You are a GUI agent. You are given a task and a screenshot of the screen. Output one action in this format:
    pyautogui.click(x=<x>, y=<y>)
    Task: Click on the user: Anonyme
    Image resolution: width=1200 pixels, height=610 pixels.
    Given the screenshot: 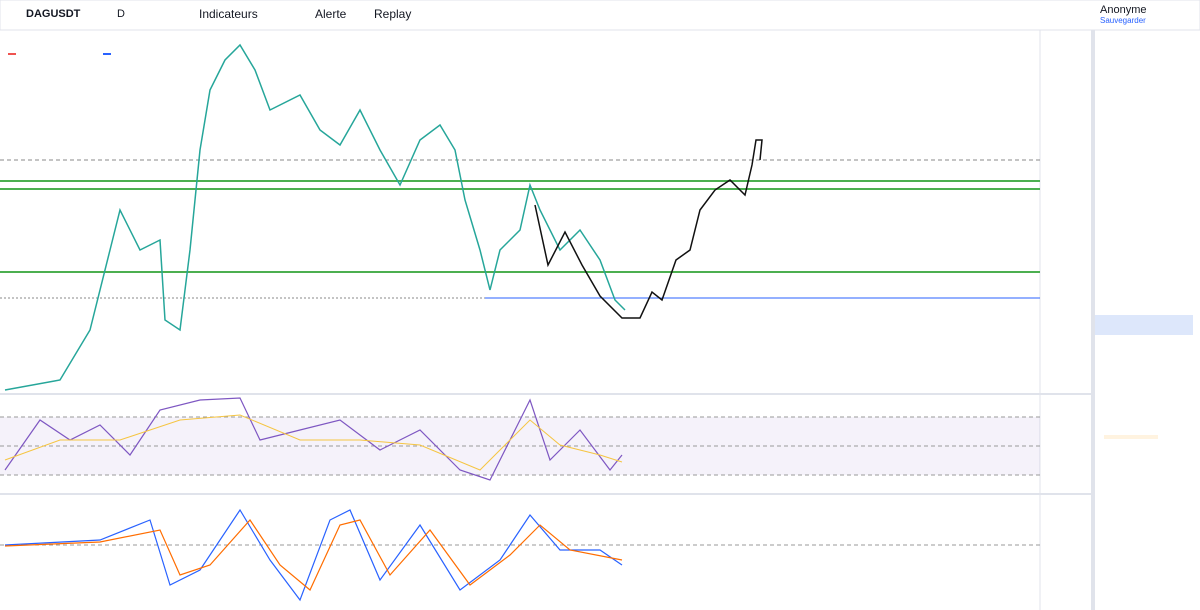 What is the action you would take?
    pyautogui.click(x=1123, y=10)
    